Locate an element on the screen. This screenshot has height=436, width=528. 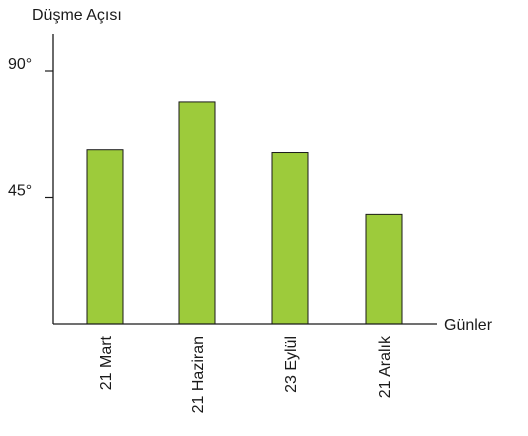
x-tick-label-3: 21 Aralık is located at coordinates (385, 366).